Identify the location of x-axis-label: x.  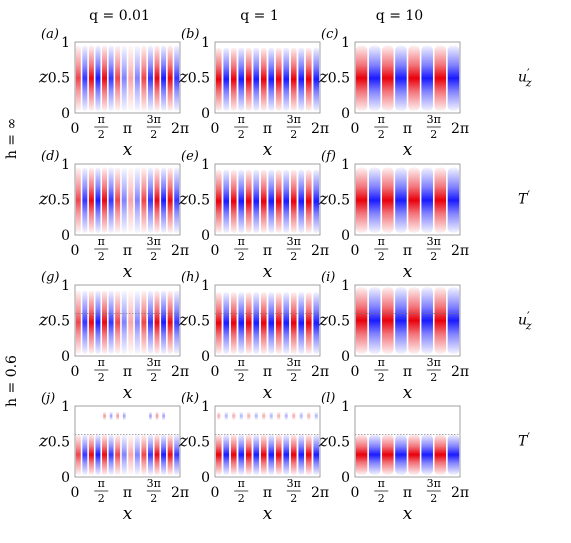
(408, 272).